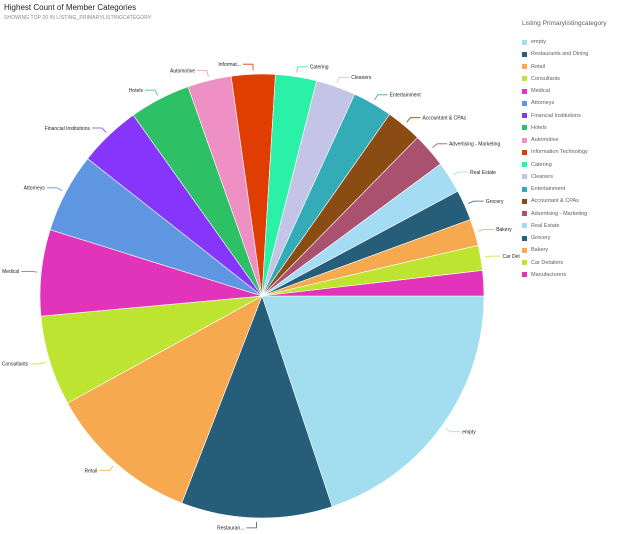 This screenshot has width=622, height=534. I want to click on data-label: Medical, so click(10, 272).